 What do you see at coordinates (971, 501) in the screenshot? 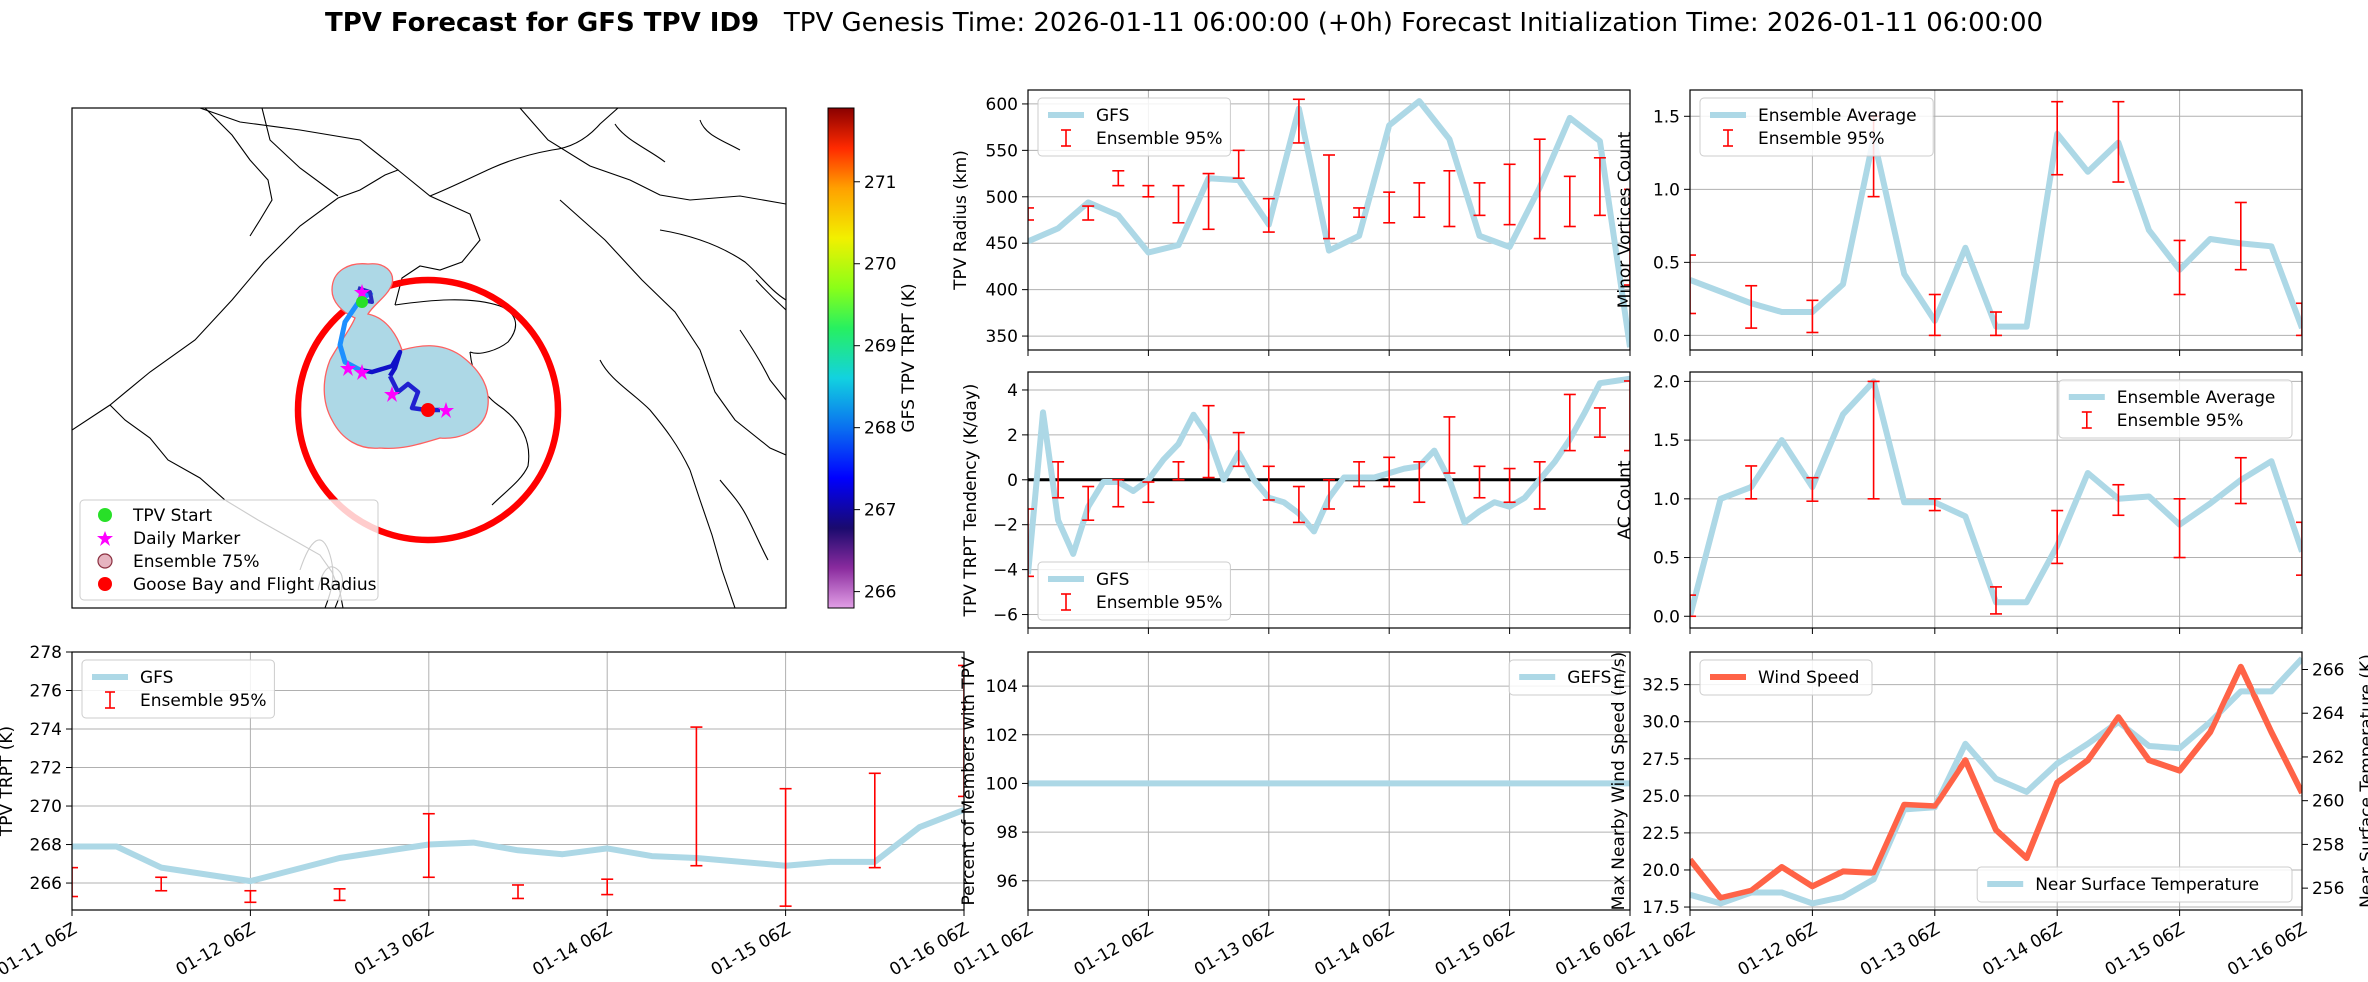
I see `y-axis-label: TPV TRPT Tendency (K/day)` at bounding box center [971, 501].